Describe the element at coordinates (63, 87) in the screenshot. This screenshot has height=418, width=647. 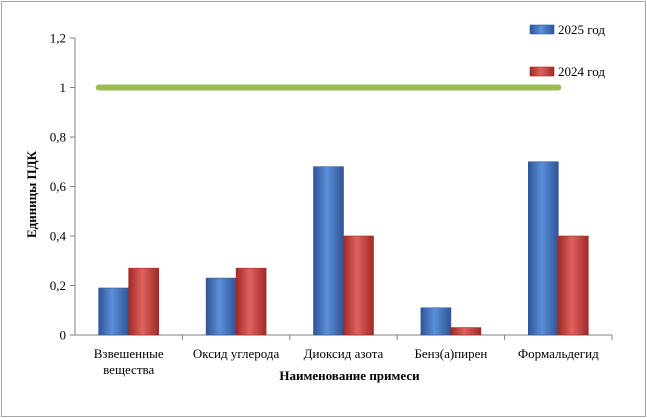
I see `y-tick-label: 1` at that location.